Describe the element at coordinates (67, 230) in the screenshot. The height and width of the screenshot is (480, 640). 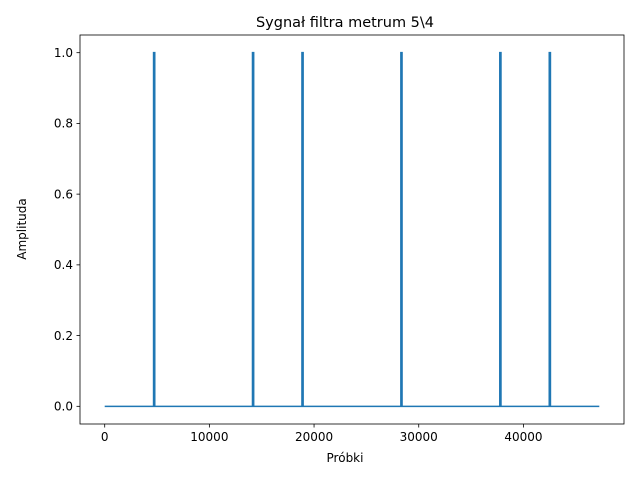
I see `y-axis: 0.0 0.2 0.4 0.6 0.8 1.0` at that location.